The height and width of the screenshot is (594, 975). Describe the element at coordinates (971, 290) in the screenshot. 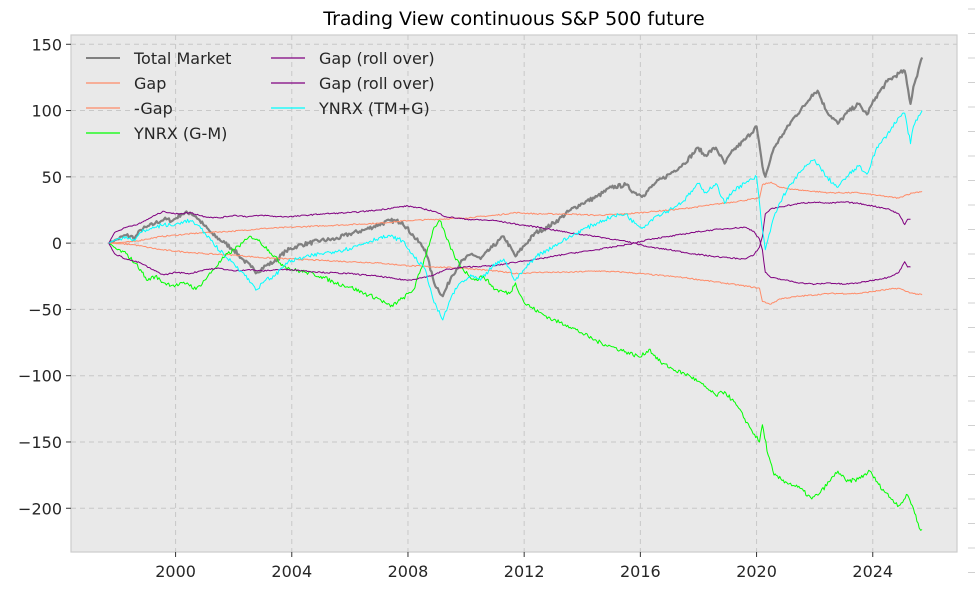

I see `right-edge-marks` at that location.